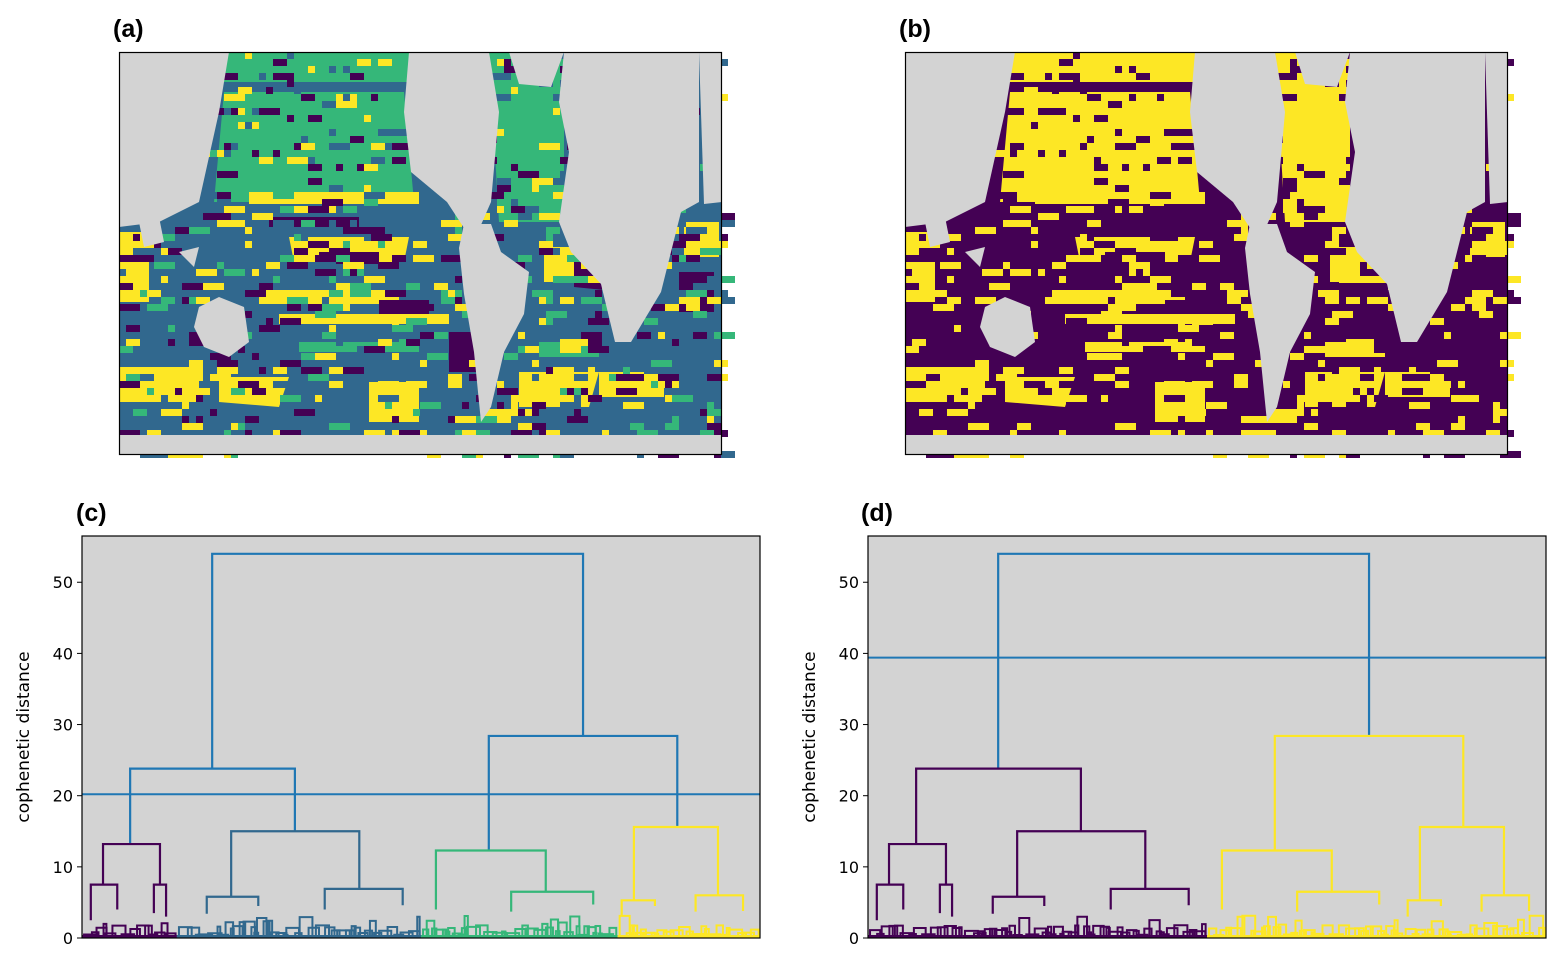 This screenshot has width=1559, height=959. I want to click on y-tick-label: 10, so click(63, 867).